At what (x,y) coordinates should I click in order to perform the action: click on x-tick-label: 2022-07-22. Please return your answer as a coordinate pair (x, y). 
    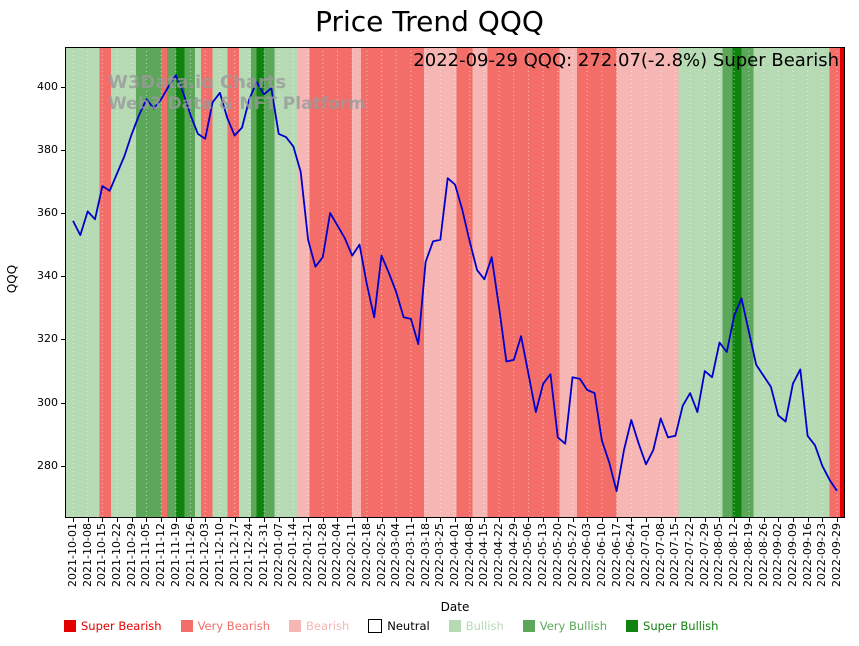
    Looking at the image, I should click on (690, 555).